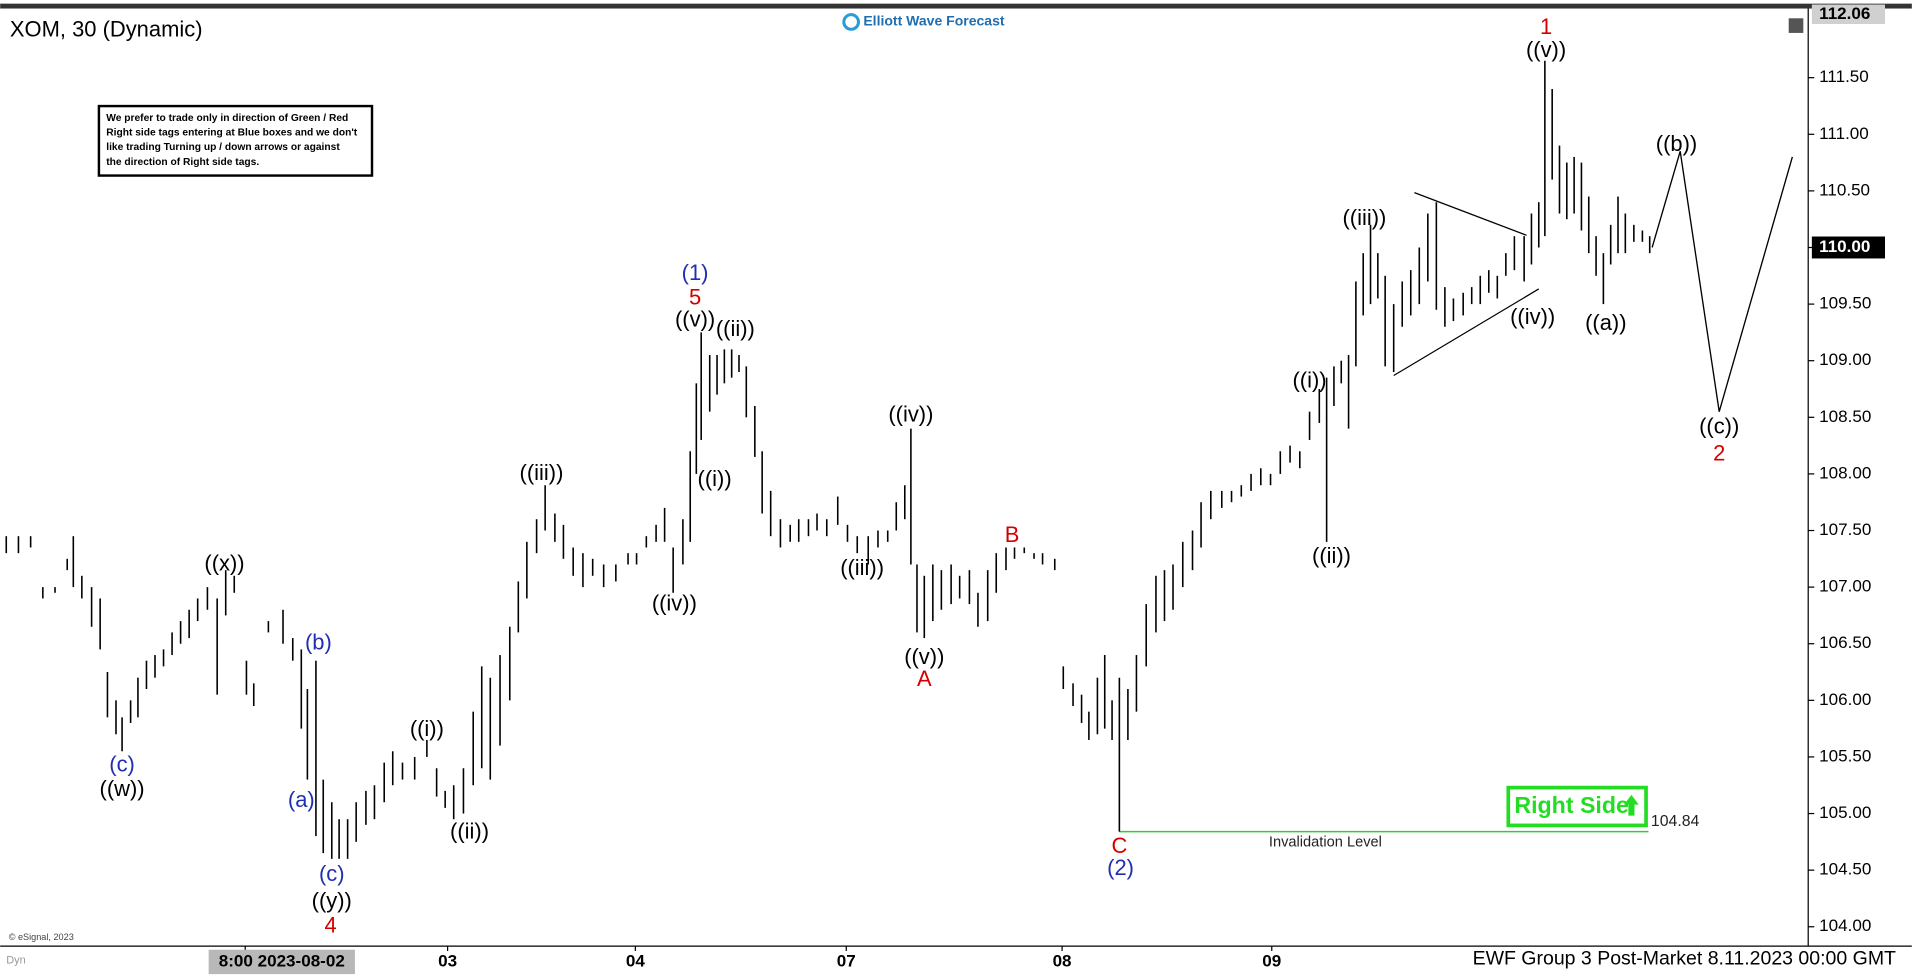 Image resolution: width=1912 pixels, height=979 pixels. I want to click on y-tick-label: 111.00, so click(1844, 133).